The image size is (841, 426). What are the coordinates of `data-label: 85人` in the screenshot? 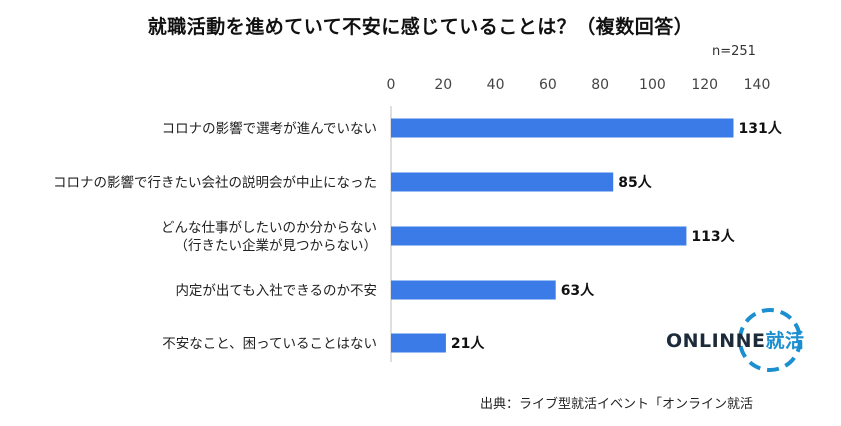 It's located at (635, 182).